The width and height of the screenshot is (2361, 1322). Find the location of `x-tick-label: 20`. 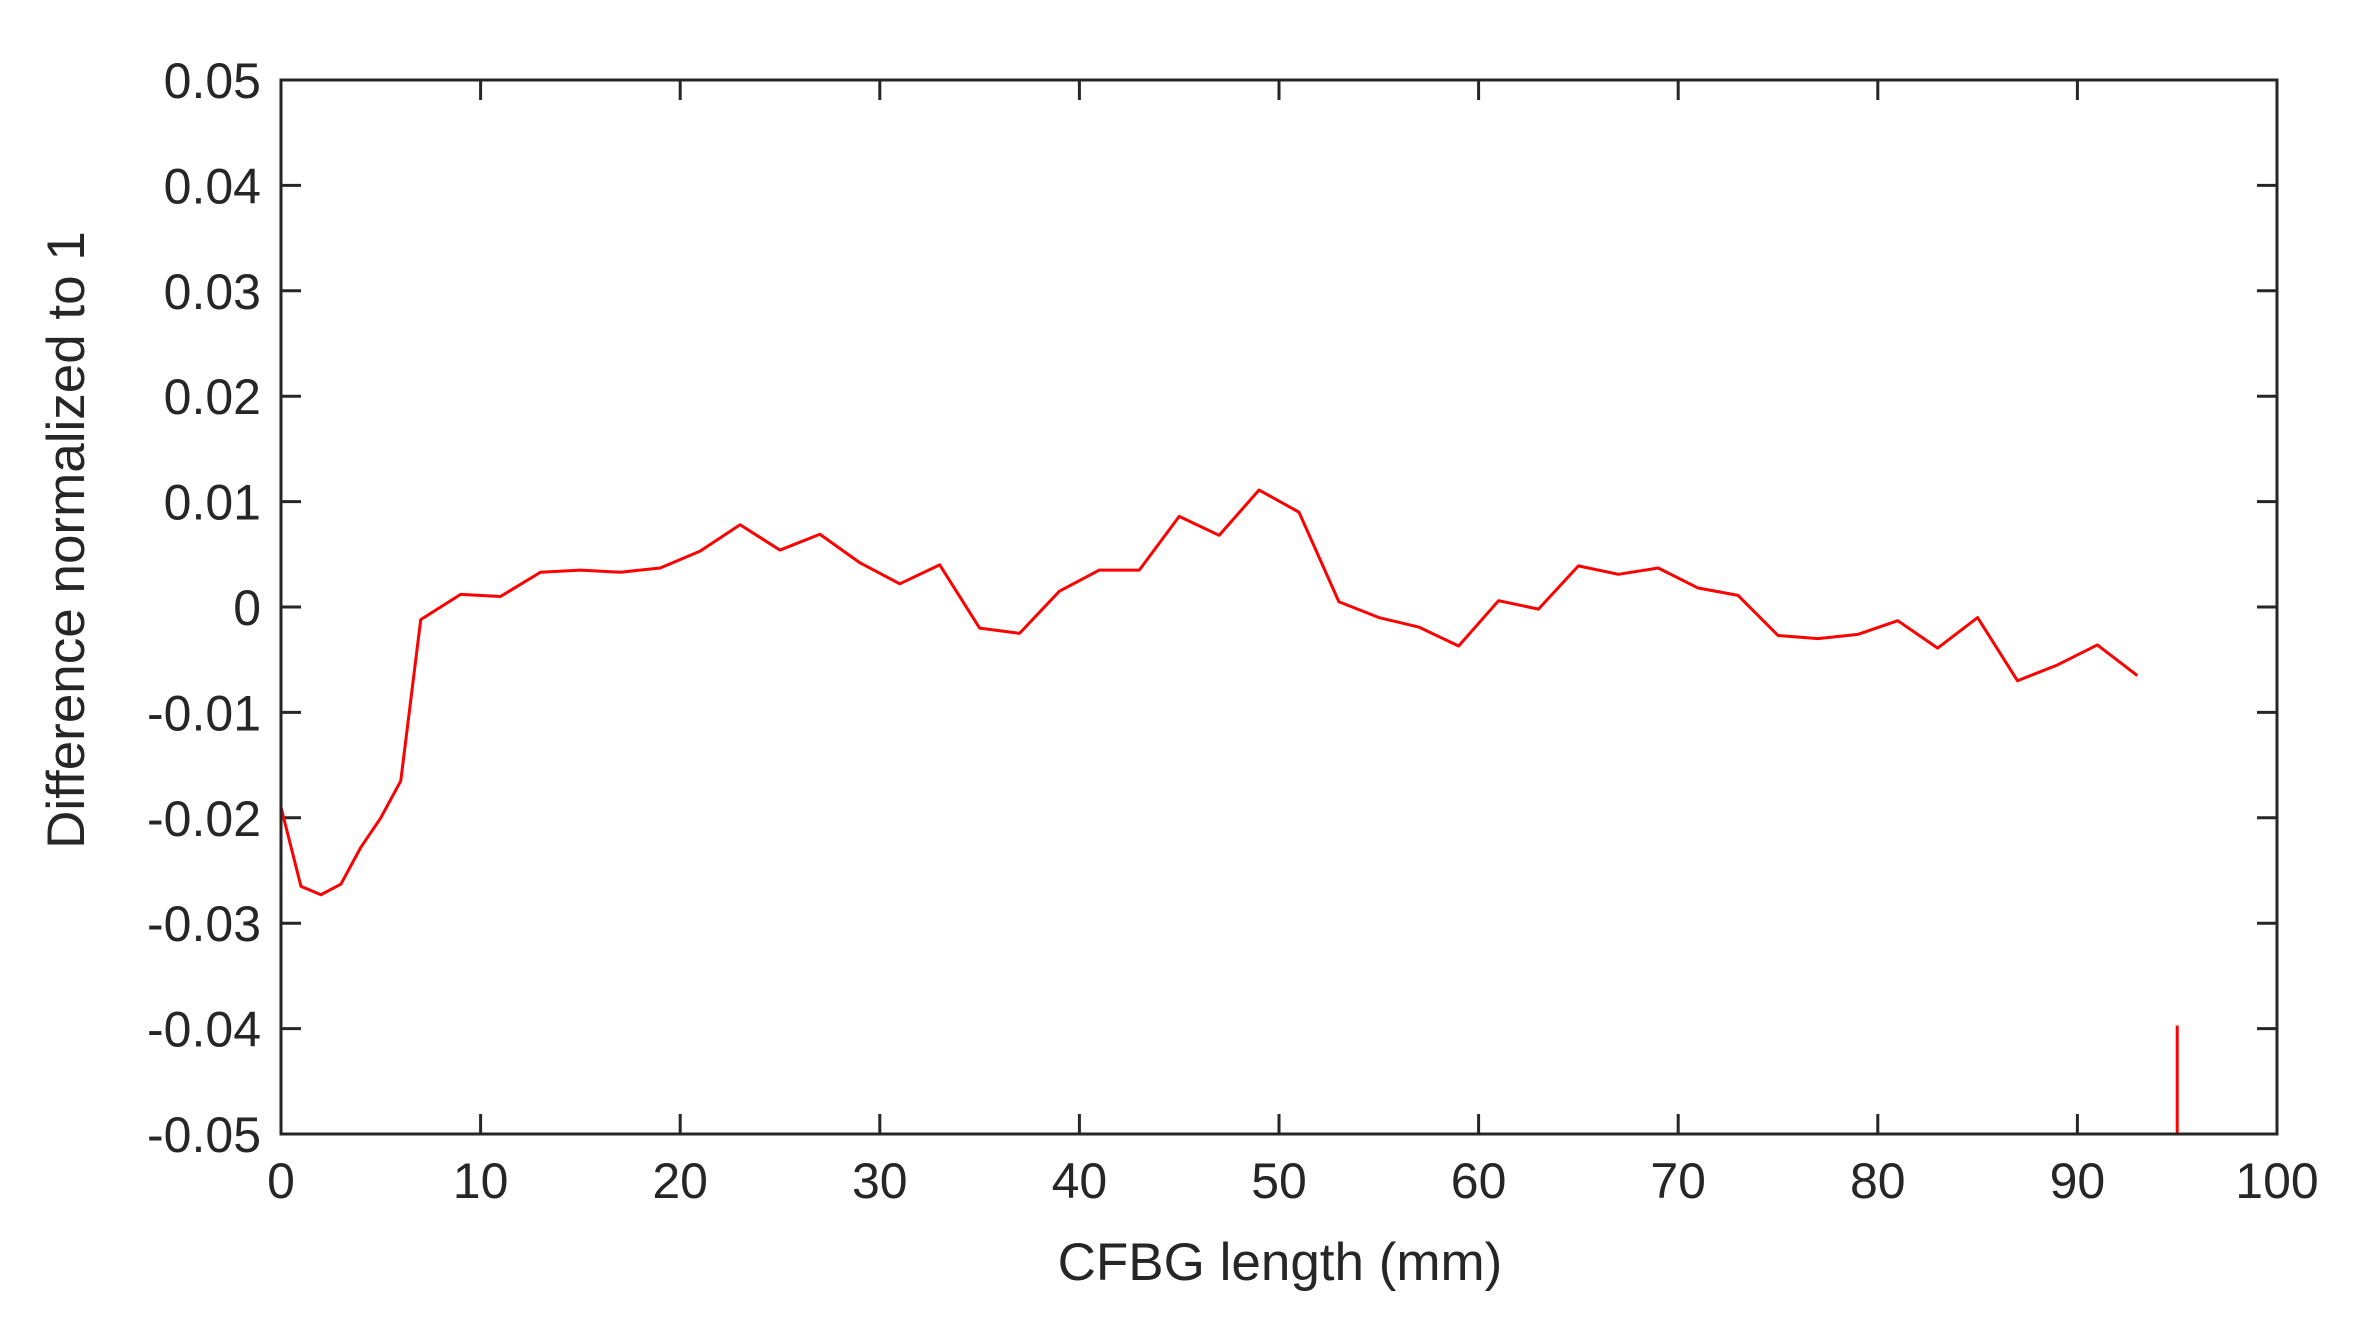

x-tick-label: 20 is located at coordinates (680, 1181).